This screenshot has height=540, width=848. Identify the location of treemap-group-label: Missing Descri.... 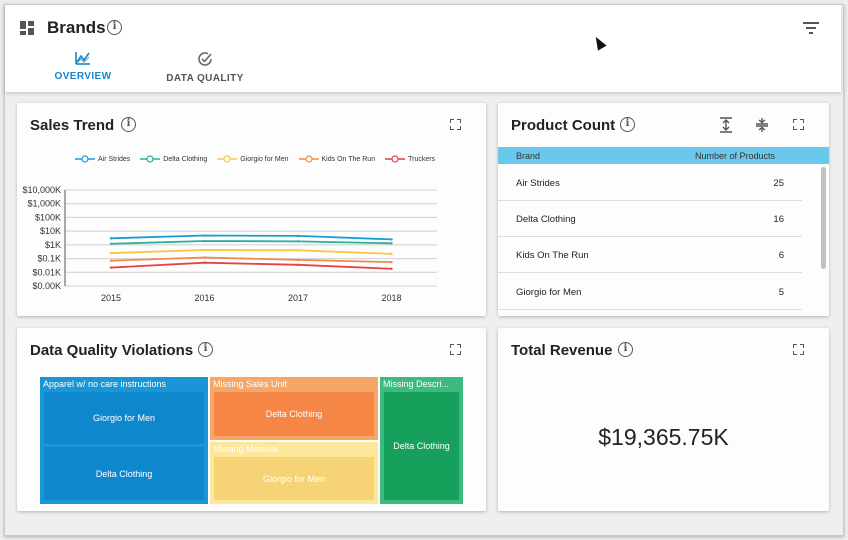
(416, 384).